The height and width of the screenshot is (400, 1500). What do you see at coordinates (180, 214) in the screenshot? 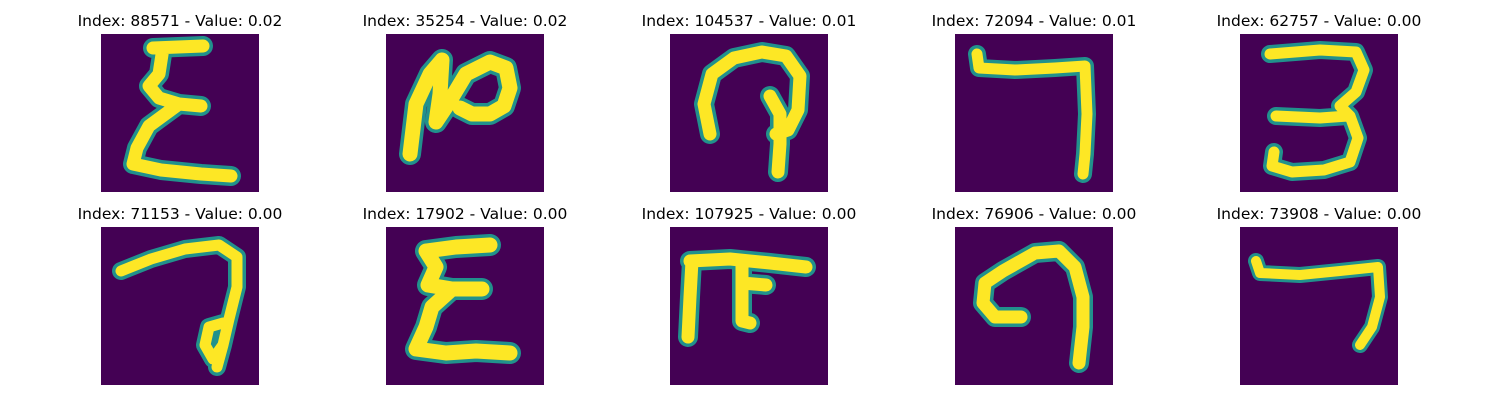
I see `panel-title: Index: 71153 - Value: 0.00` at bounding box center [180, 214].